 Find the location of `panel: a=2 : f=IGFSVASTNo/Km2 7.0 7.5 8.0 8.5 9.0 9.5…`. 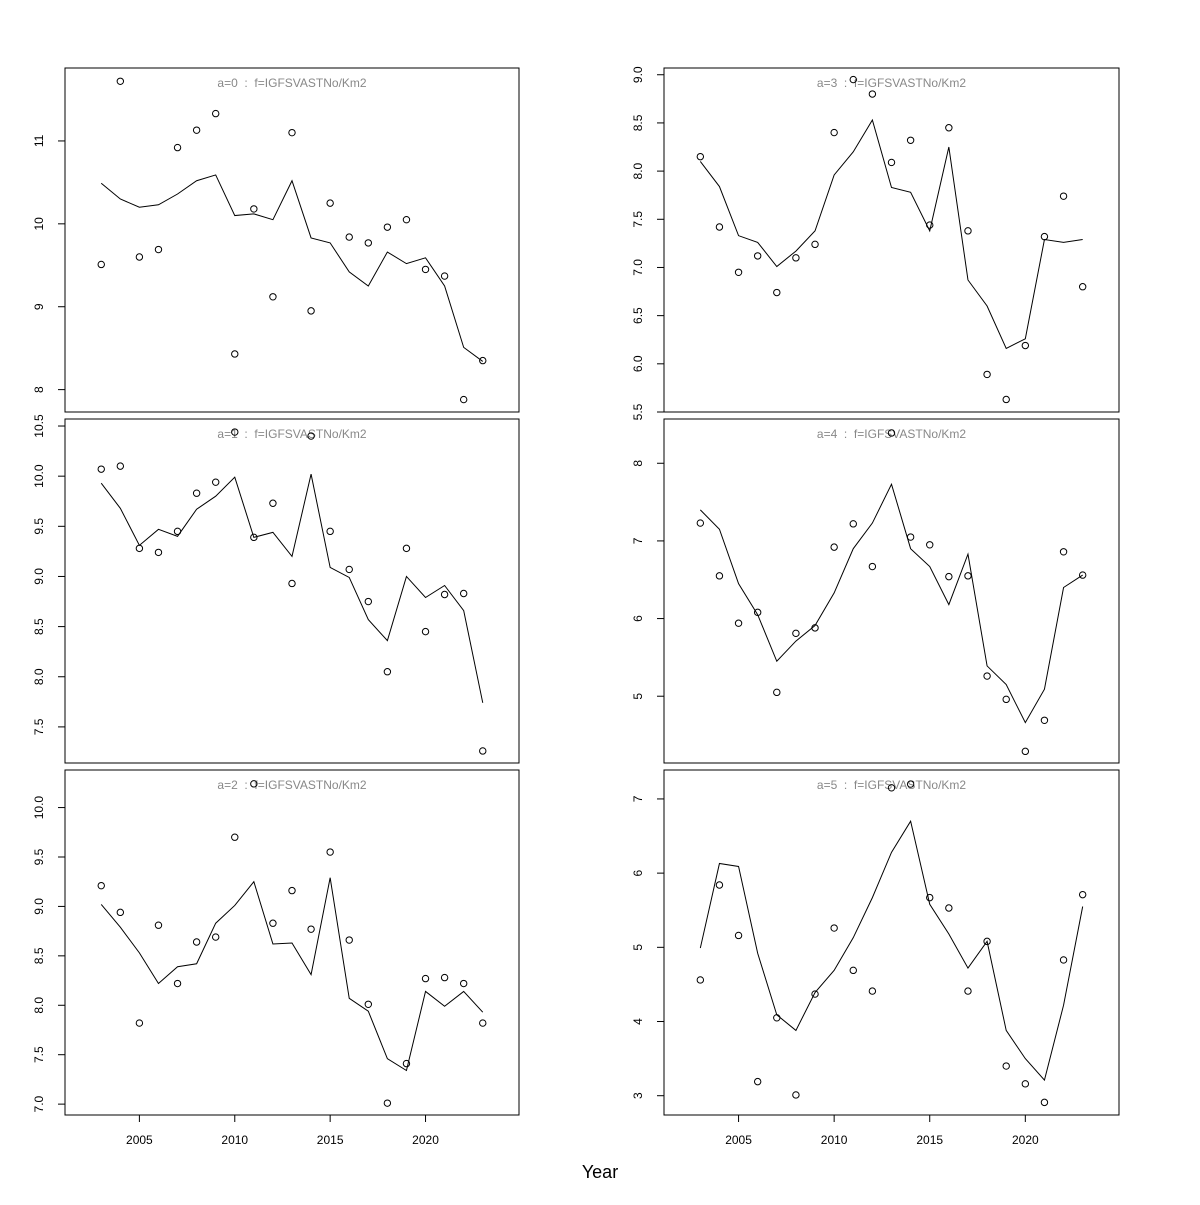

panel: a=2 : f=IGFSVASTNo/Km2 7.0 7.5 8.0 8.5 9.0 9.5… is located at coordinates (276, 958).